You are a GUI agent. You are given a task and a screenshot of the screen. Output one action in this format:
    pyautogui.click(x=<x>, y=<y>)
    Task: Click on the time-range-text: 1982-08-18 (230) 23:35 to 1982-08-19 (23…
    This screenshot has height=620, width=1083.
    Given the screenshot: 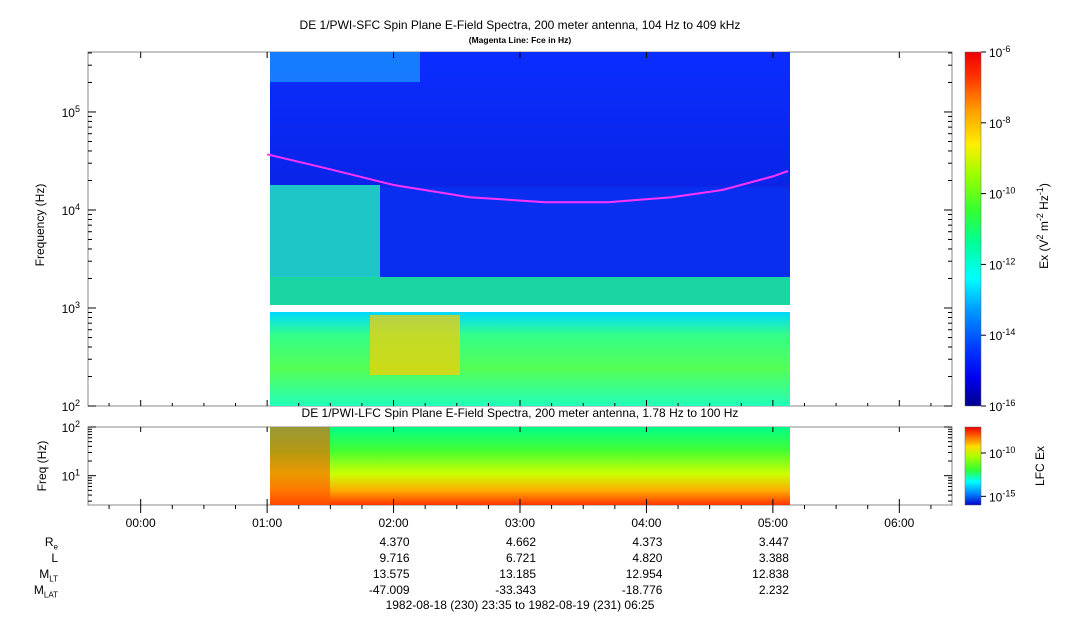 What is the action you would take?
    pyautogui.click(x=520, y=605)
    